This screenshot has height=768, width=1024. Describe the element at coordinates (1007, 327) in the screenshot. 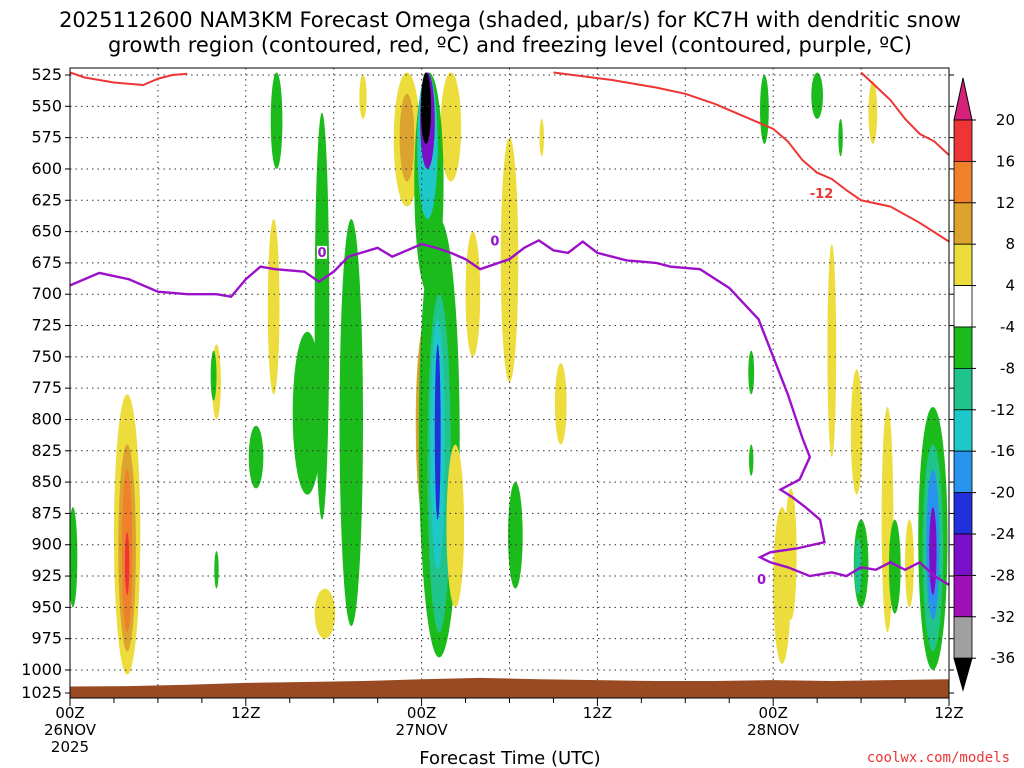

I see `colorbar-label: -4` at that location.